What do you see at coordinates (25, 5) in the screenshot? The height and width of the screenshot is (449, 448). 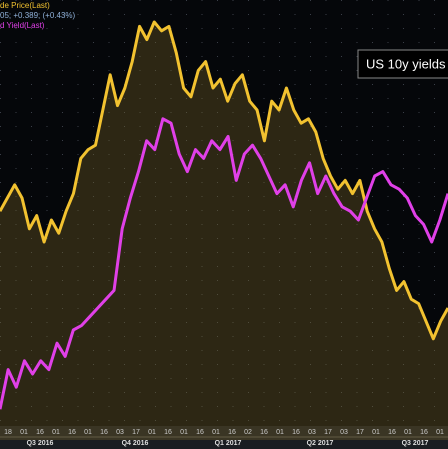 I see `legend-entry: de Price(Last)` at bounding box center [25, 5].